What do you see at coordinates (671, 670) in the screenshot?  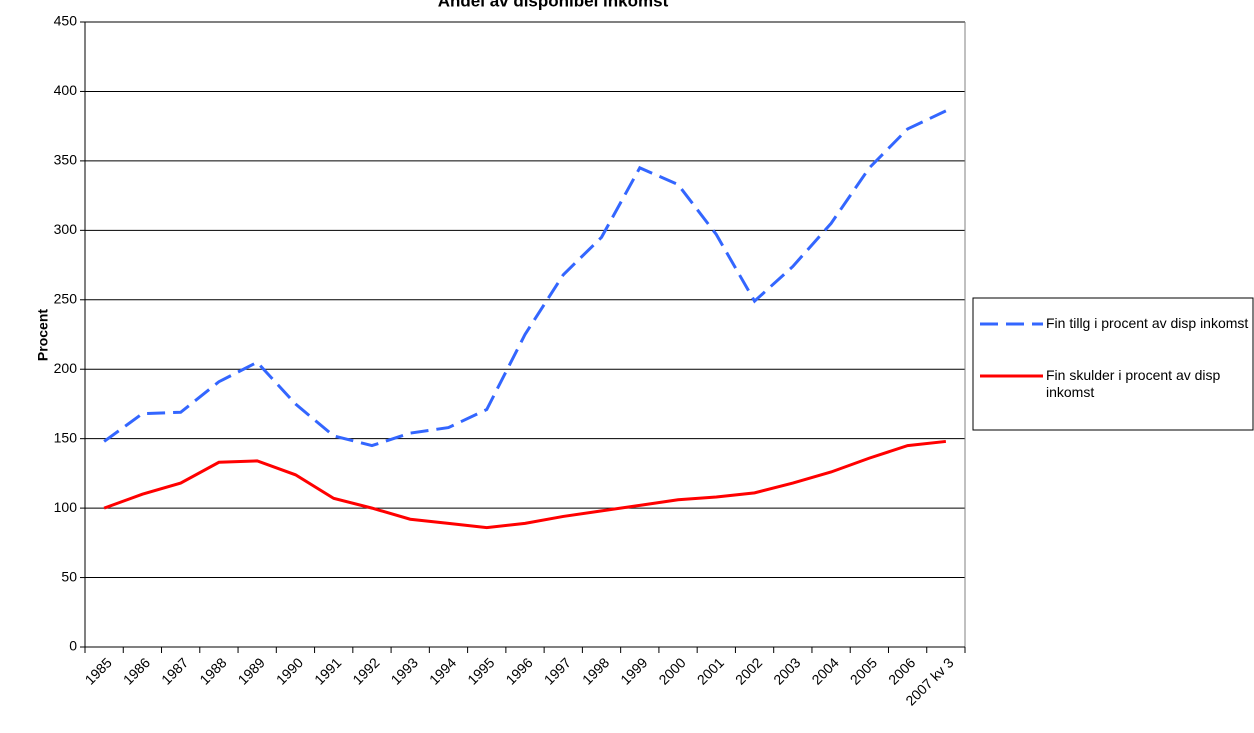 I see `x-tick-label: 2000` at bounding box center [671, 670].